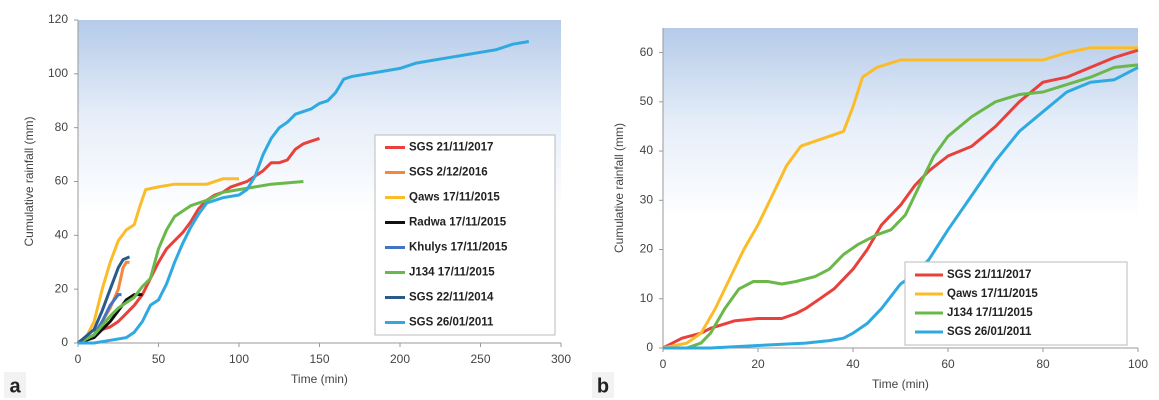  I want to click on y-tick-label: 80, so click(62, 127).